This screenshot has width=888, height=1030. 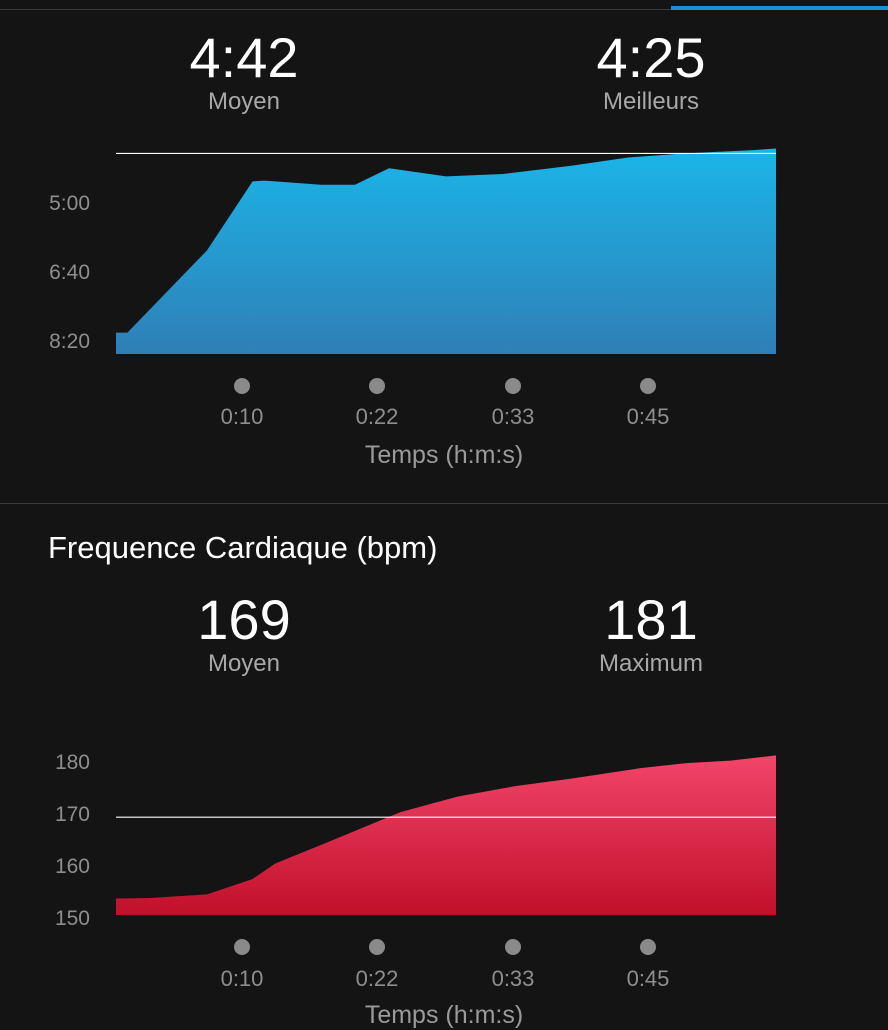 What do you see at coordinates (244, 101) in the screenshot?
I see `pace-average-label: Moyen` at bounding box center [244, 101].